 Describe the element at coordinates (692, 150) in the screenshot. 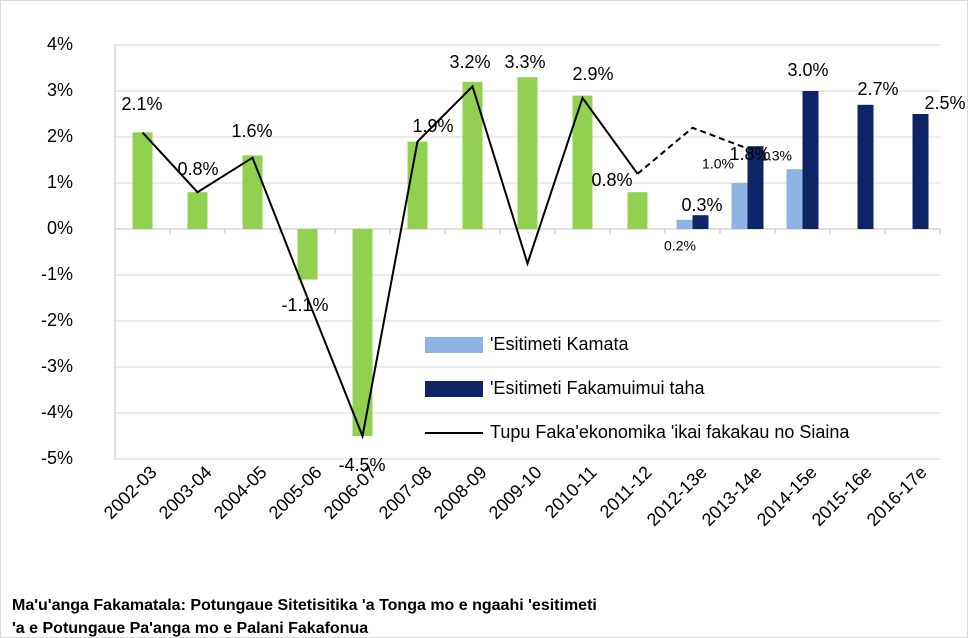

I see `line` at that location.